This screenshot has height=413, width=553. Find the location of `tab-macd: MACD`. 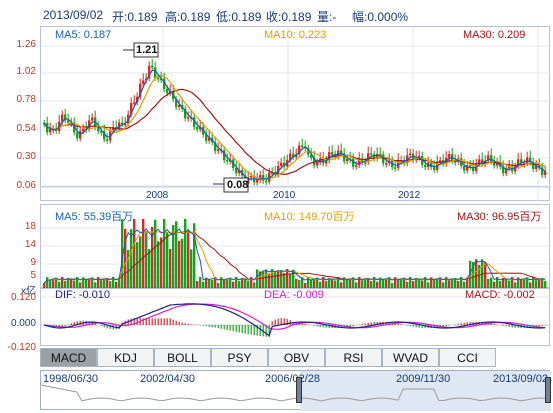

tab-macd: MACD is located at coordinates (68, 357).